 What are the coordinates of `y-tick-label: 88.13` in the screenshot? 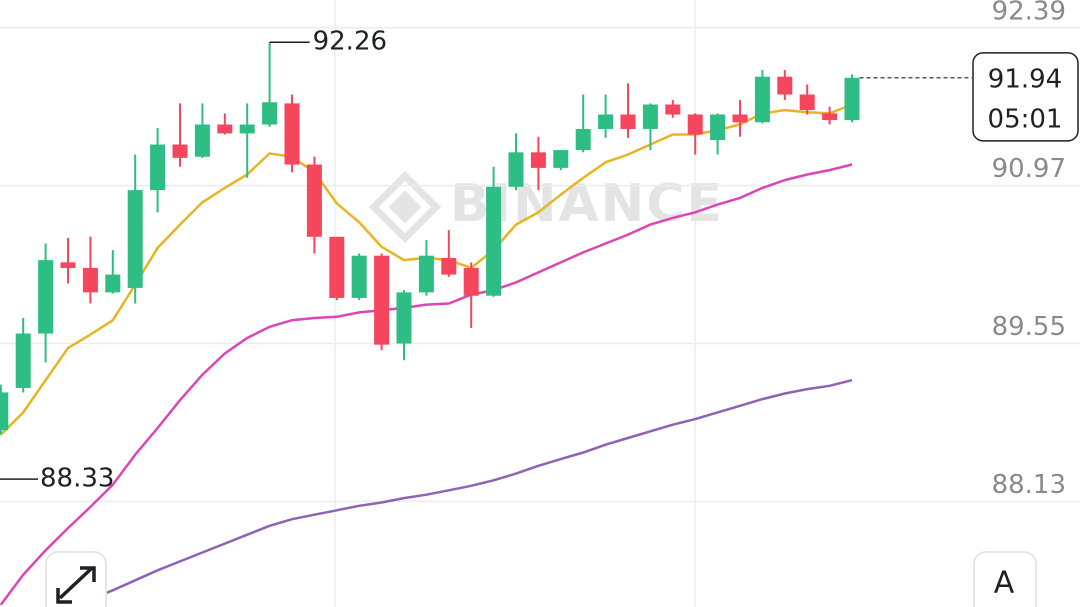 It's located at (1029, 485).